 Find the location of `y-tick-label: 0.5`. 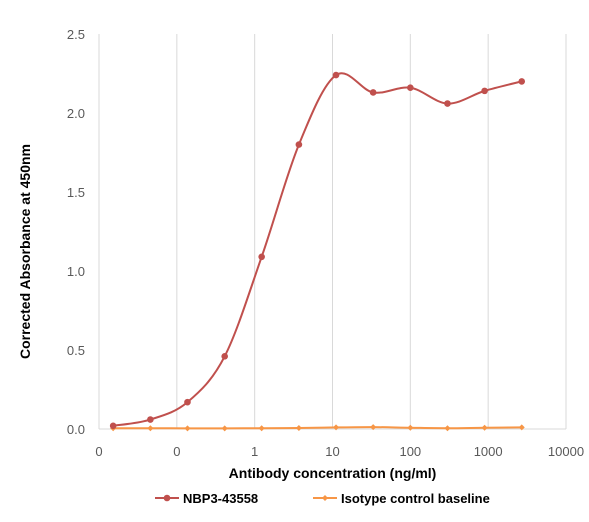

y-tick-label: 0.5 is located at coordinates (76, 350).